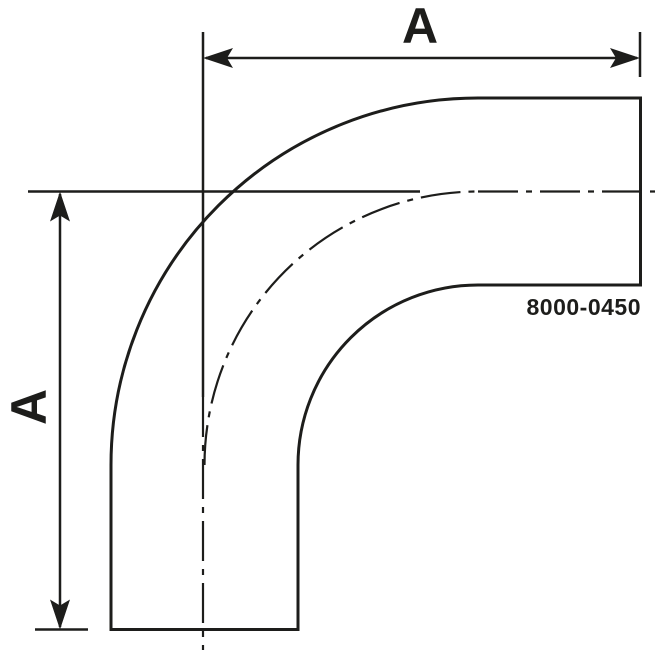 The height and width of the screenshot is (653, 659). Describe the element at coordinates (60, 206) in the screenshot. I see `arrowhead-up-icon` at that location.